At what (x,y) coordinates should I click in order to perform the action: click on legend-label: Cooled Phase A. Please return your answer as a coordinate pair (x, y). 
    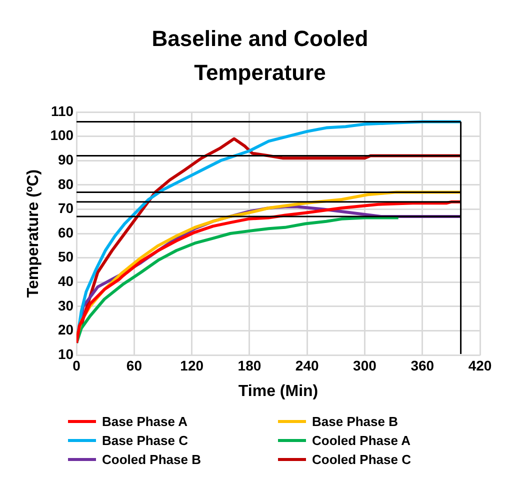
    Looking at the image, I should click on (361, 440).